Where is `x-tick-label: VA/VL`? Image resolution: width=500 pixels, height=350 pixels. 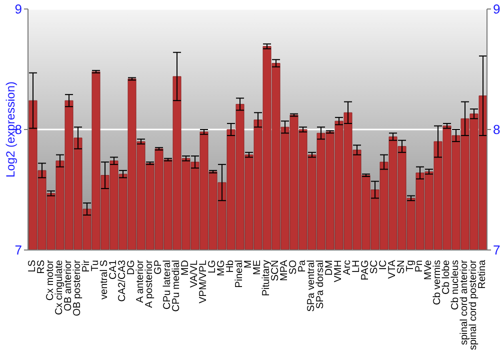 x-tick-label: VA/VL is located at coordinates (194, 274).